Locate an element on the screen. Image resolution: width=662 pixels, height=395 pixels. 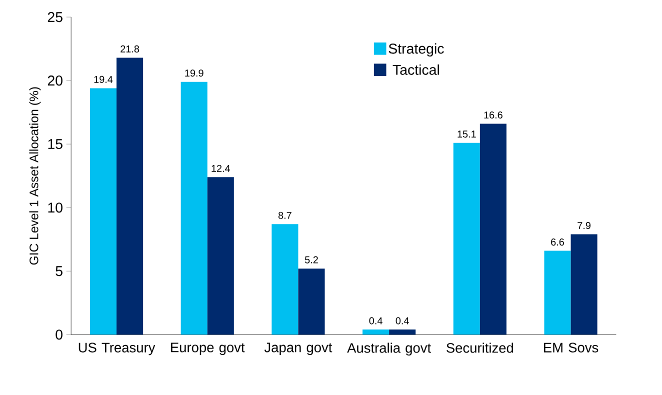
y-tick-label: 25 is located at coordinates (55, 17).